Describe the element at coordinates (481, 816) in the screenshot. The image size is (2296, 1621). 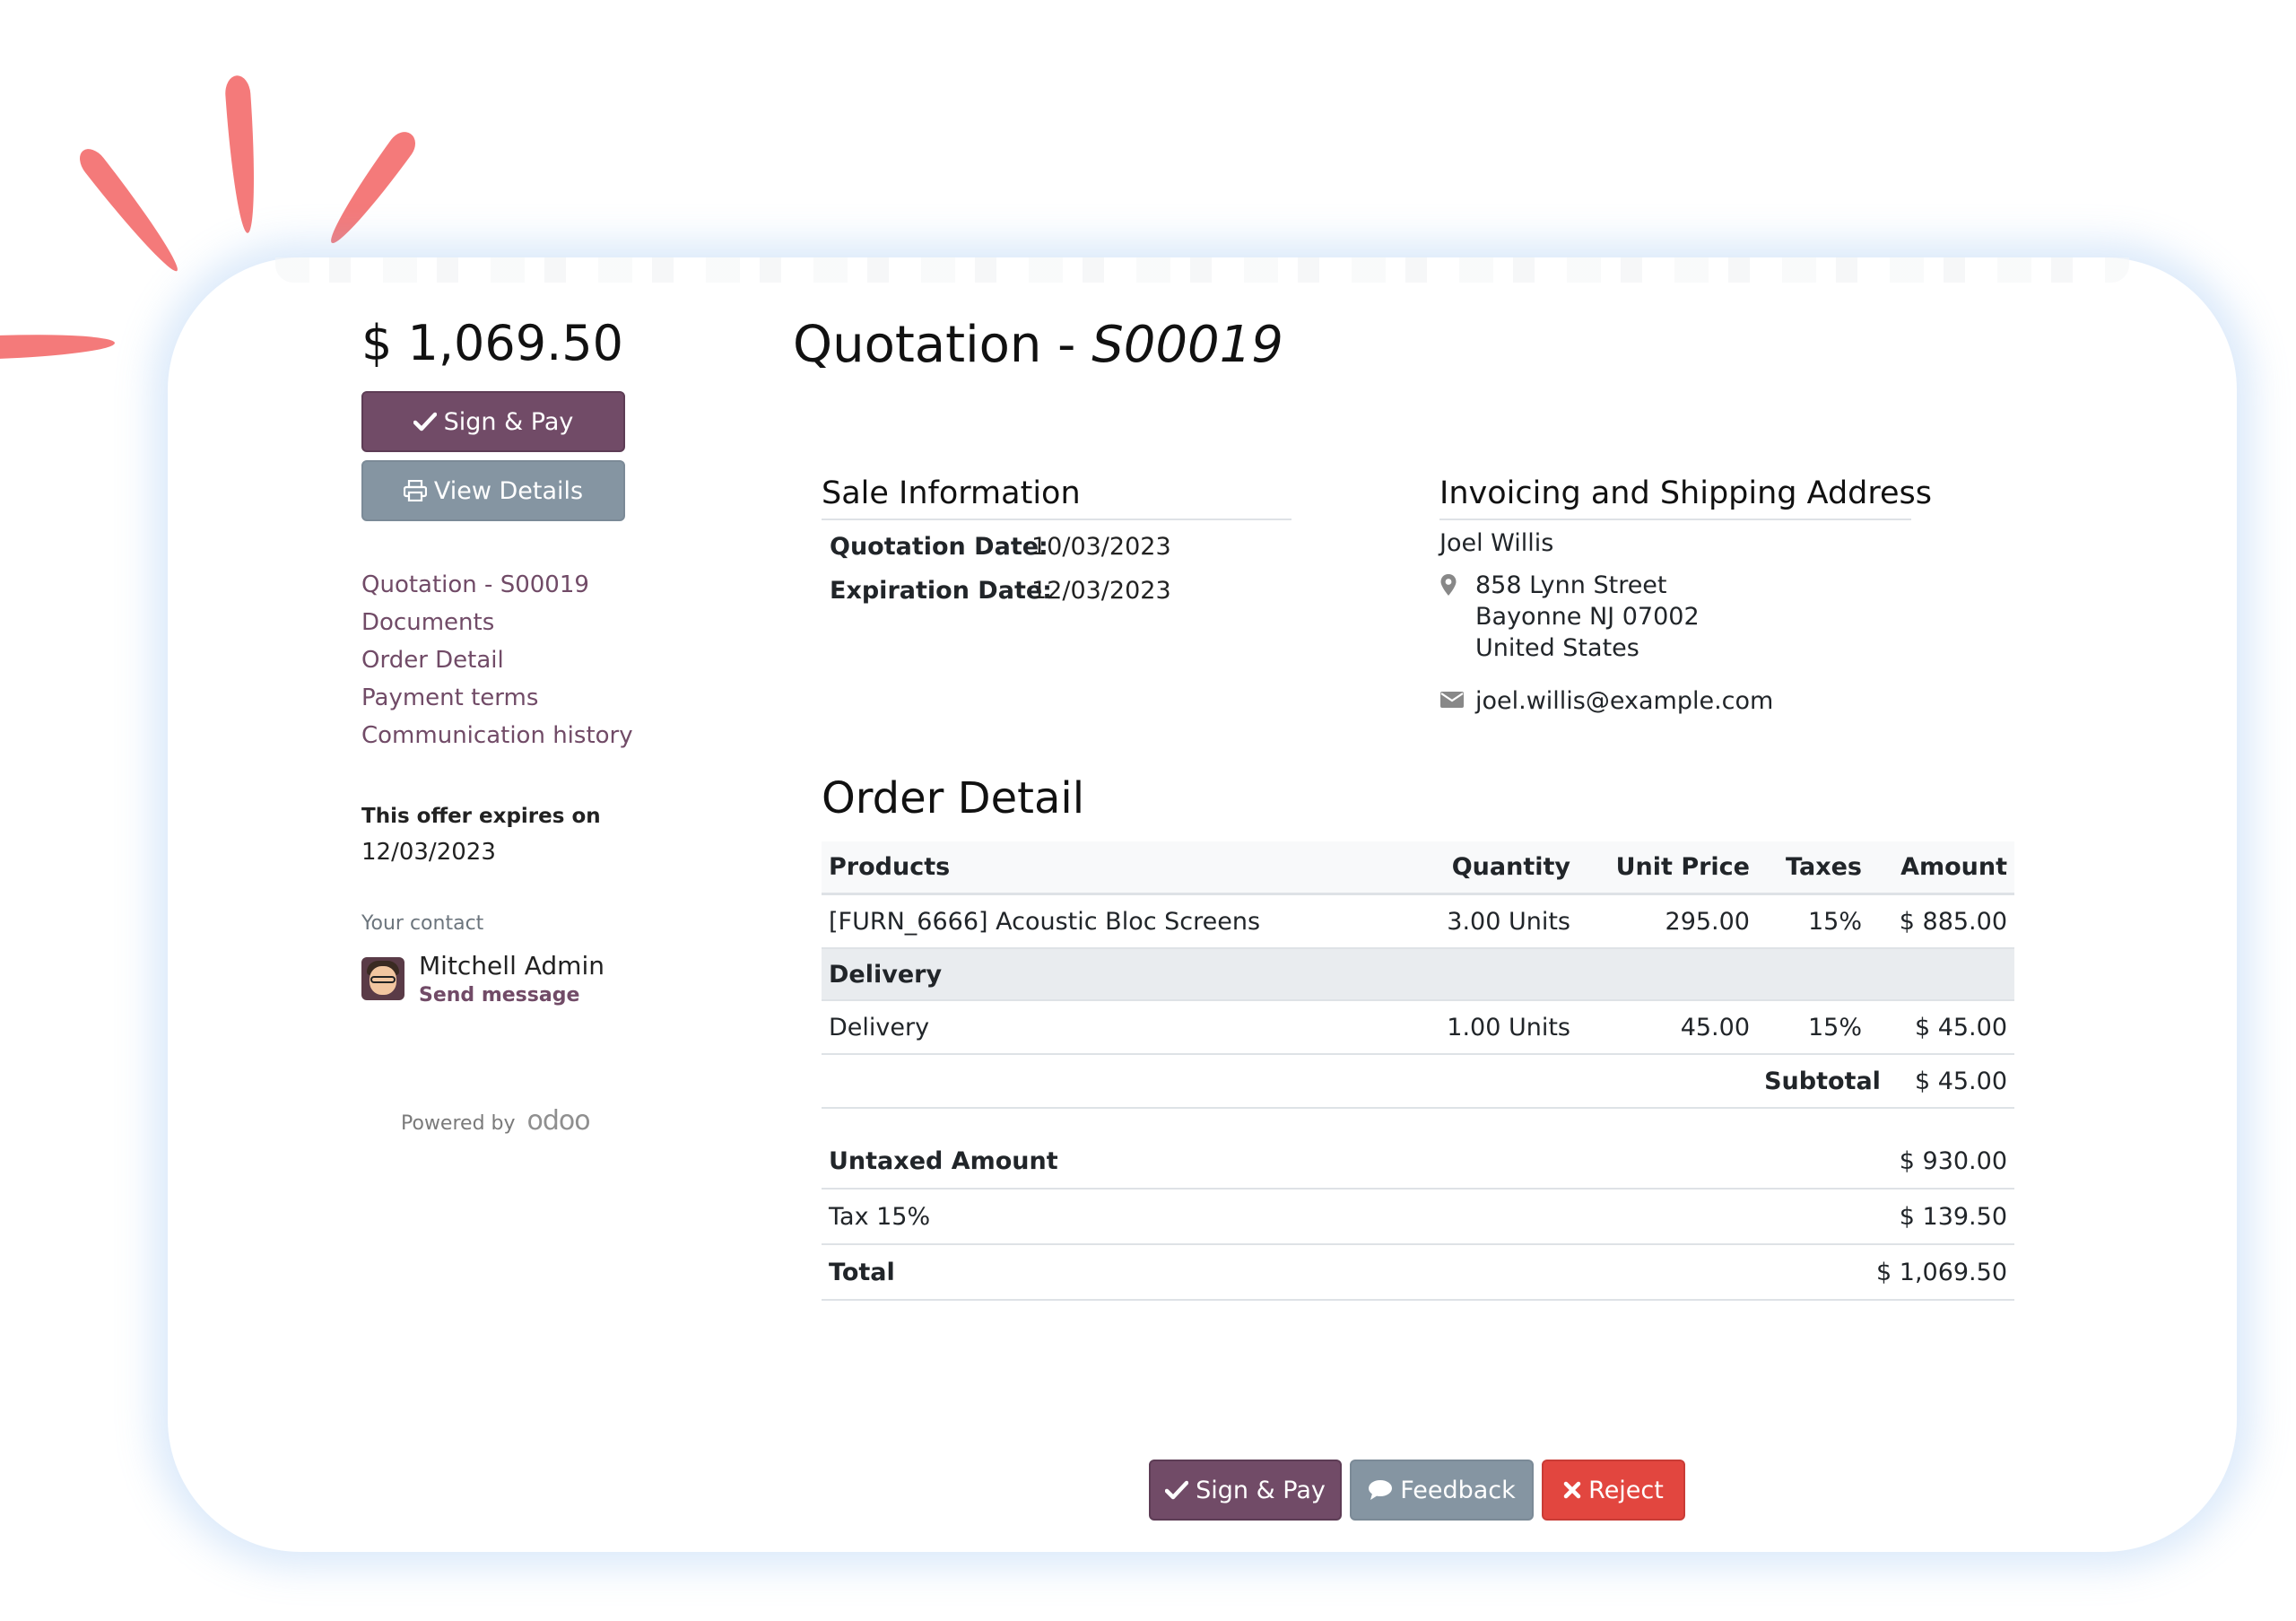
I see `expires-label: This offer expires on` at that location.